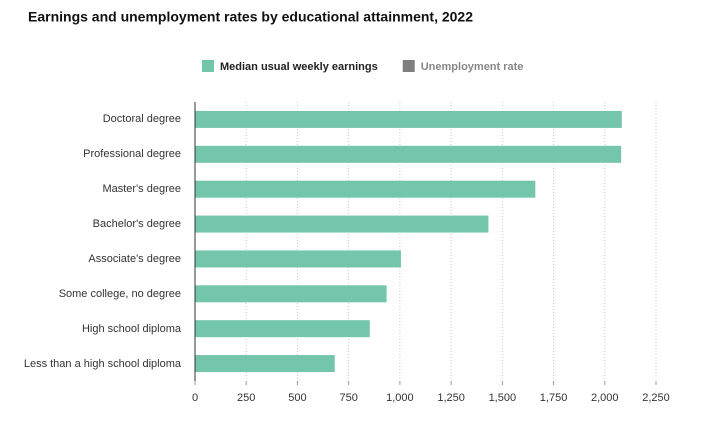 Image resolution: width=708 pixels, height=422 pixels. I want to click on y-tick-label: Bachelor's degree, so click(136, 224).